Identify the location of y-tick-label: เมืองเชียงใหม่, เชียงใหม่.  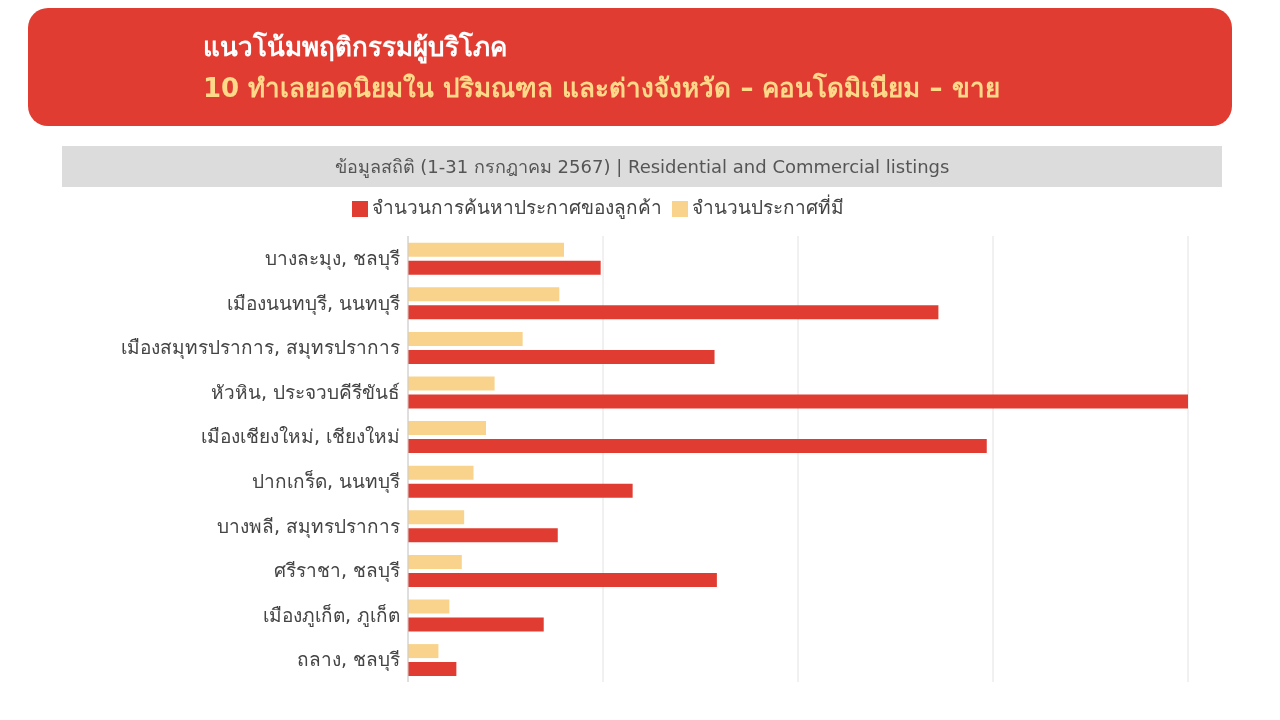
(300, 436).